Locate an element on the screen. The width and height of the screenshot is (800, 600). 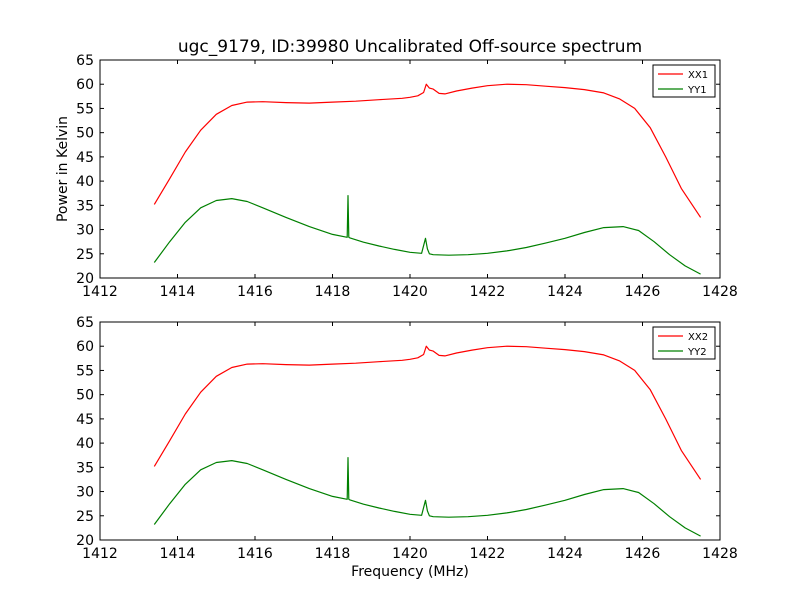
series-line-yy1 is located at coordinates (427, 235).